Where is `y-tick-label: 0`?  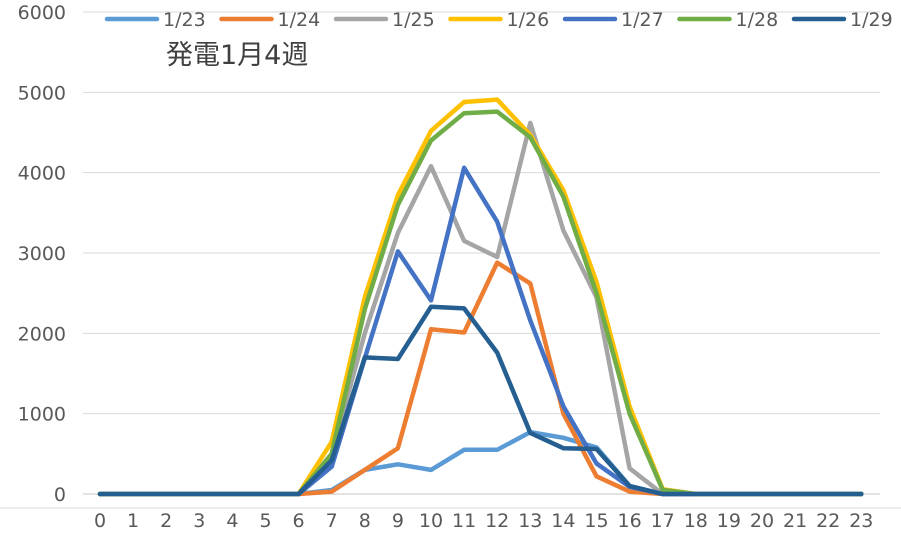
y-tick-label: 0 is located at coordinates (60, 495).